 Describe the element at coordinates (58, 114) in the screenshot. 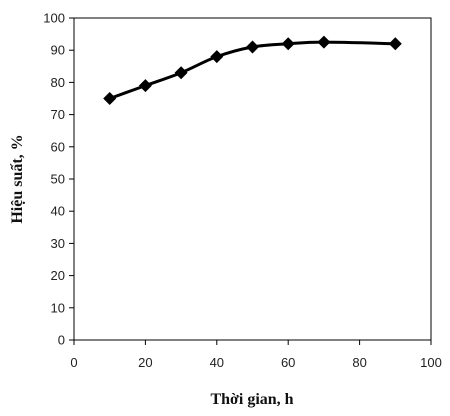

I see `y-tick-label: 70` at that location.